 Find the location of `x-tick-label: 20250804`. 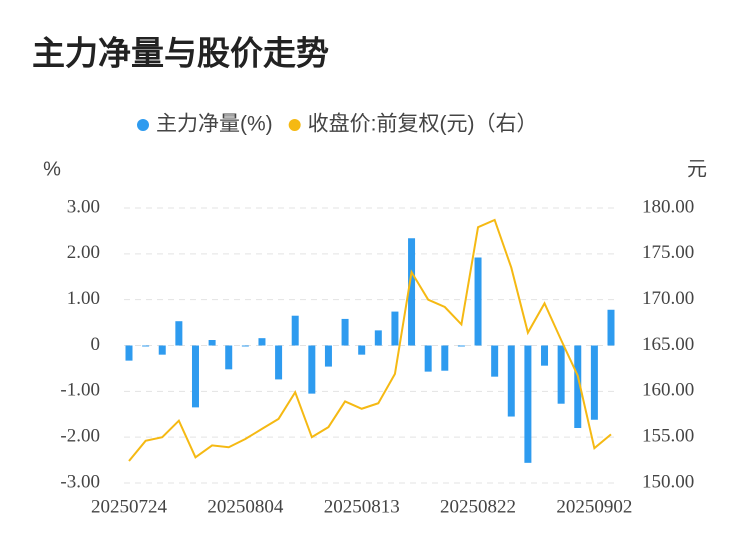

x-tick-label: 20250804 is located at coordinates (245, 506).